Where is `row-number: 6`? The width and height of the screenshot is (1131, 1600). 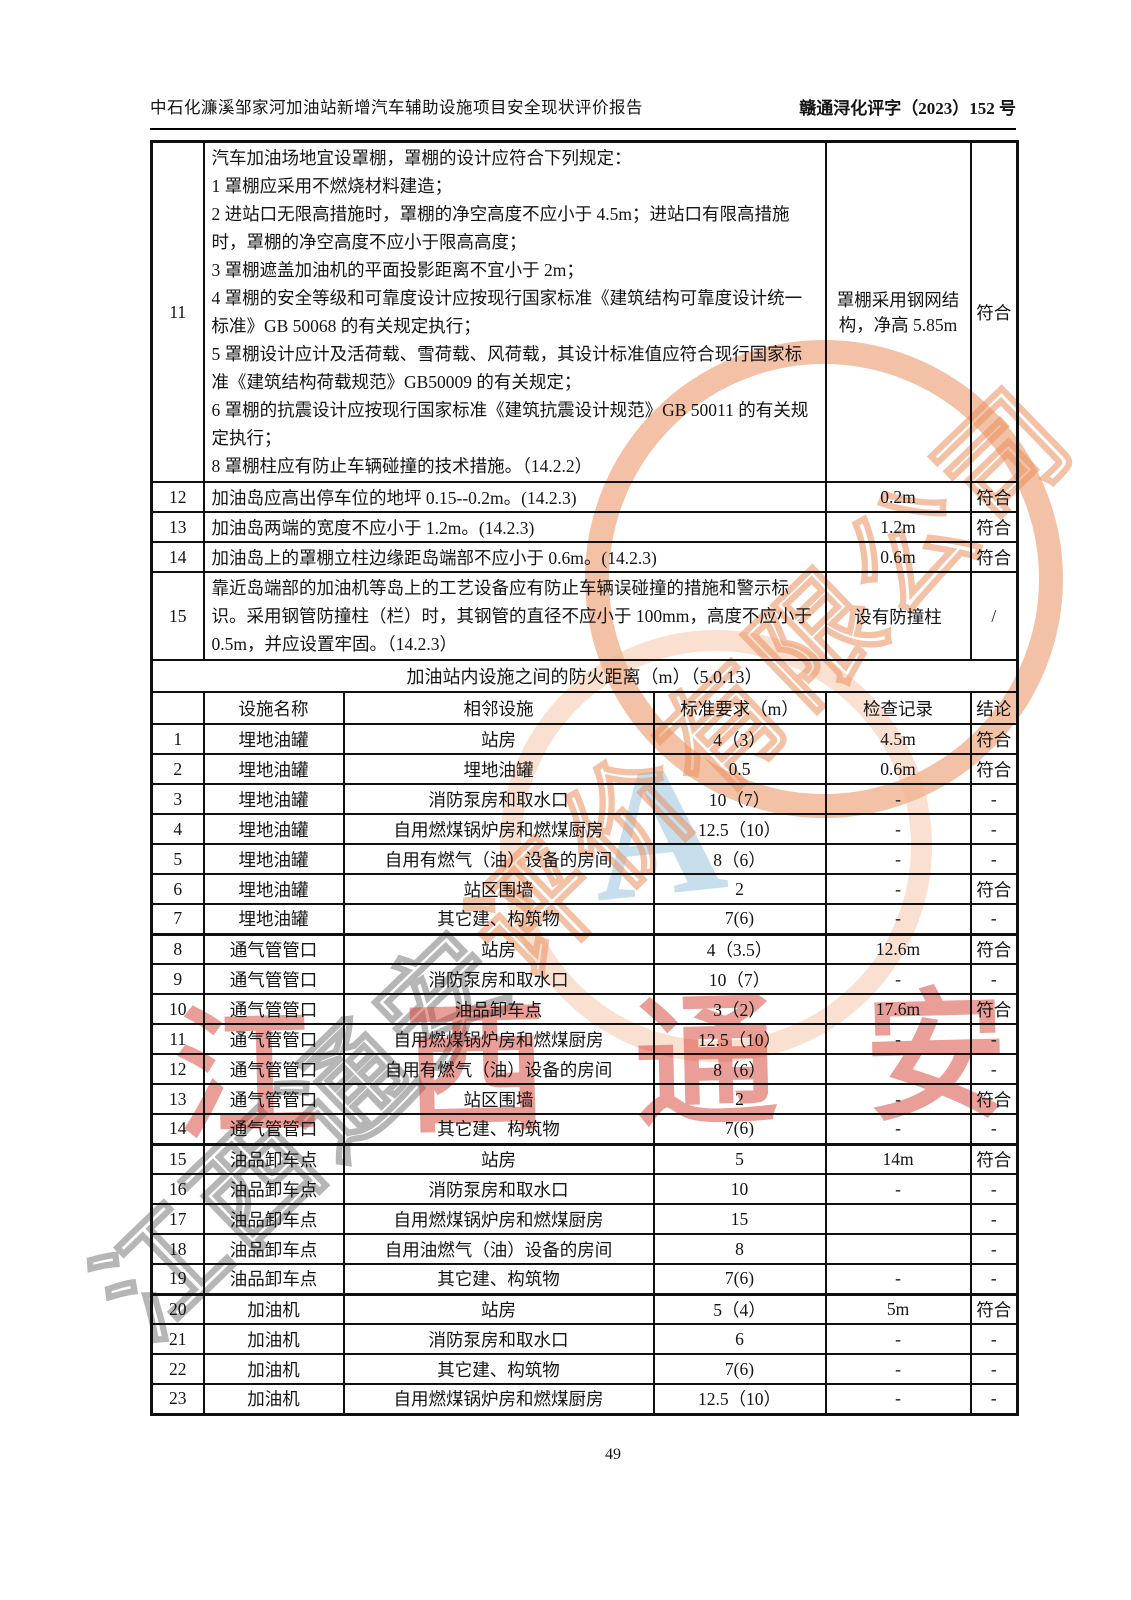
row-number: 6 is located at coordinates (177, 889).